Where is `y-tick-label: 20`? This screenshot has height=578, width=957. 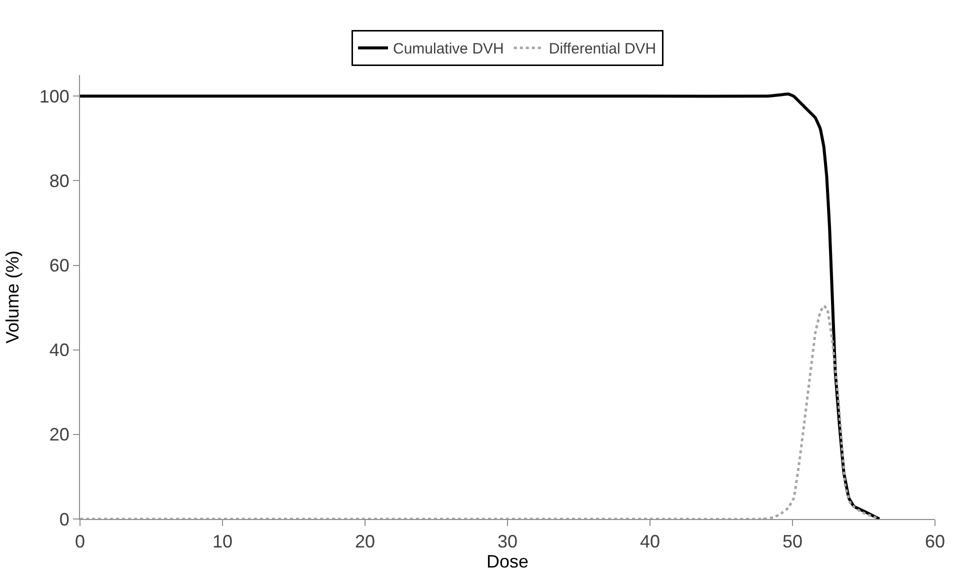
y-tick-label: 20 is located at coordinates (59, 434).